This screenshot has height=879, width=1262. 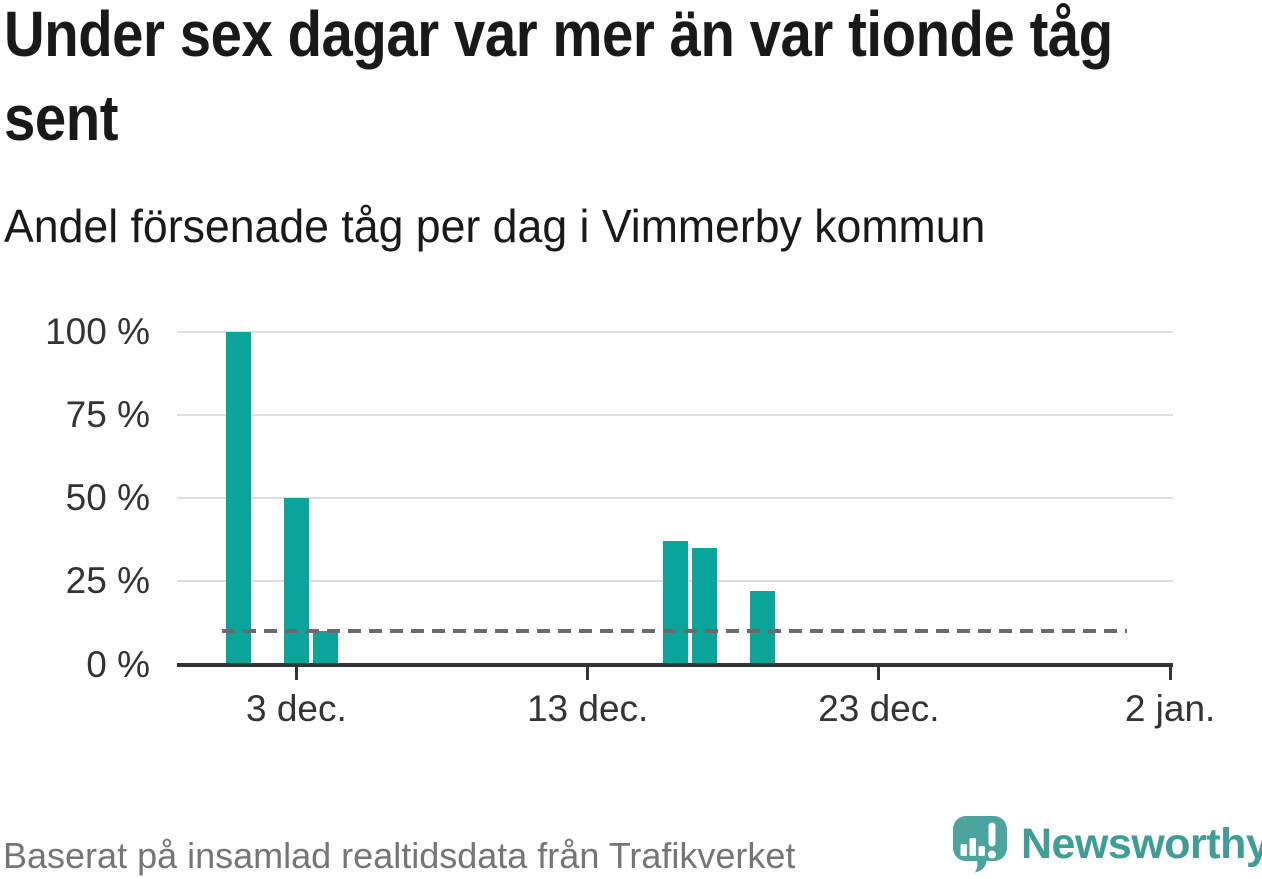 I want to click on x-tick-label: 3 dec., so click(x=296, y=708).